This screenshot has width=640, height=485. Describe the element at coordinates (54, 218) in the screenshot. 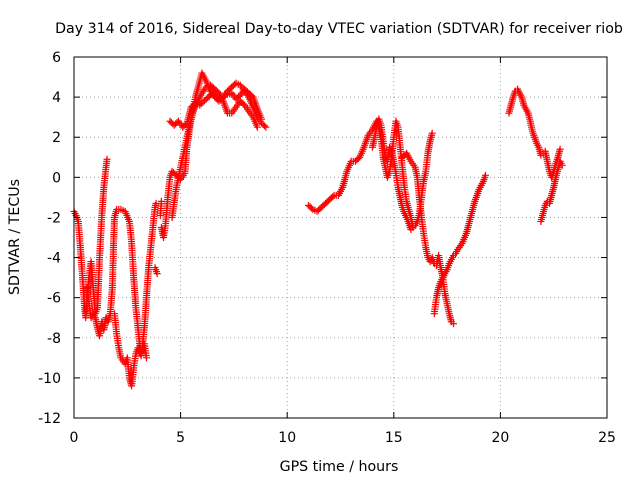

I see `y-tick-label: -2` at that location.